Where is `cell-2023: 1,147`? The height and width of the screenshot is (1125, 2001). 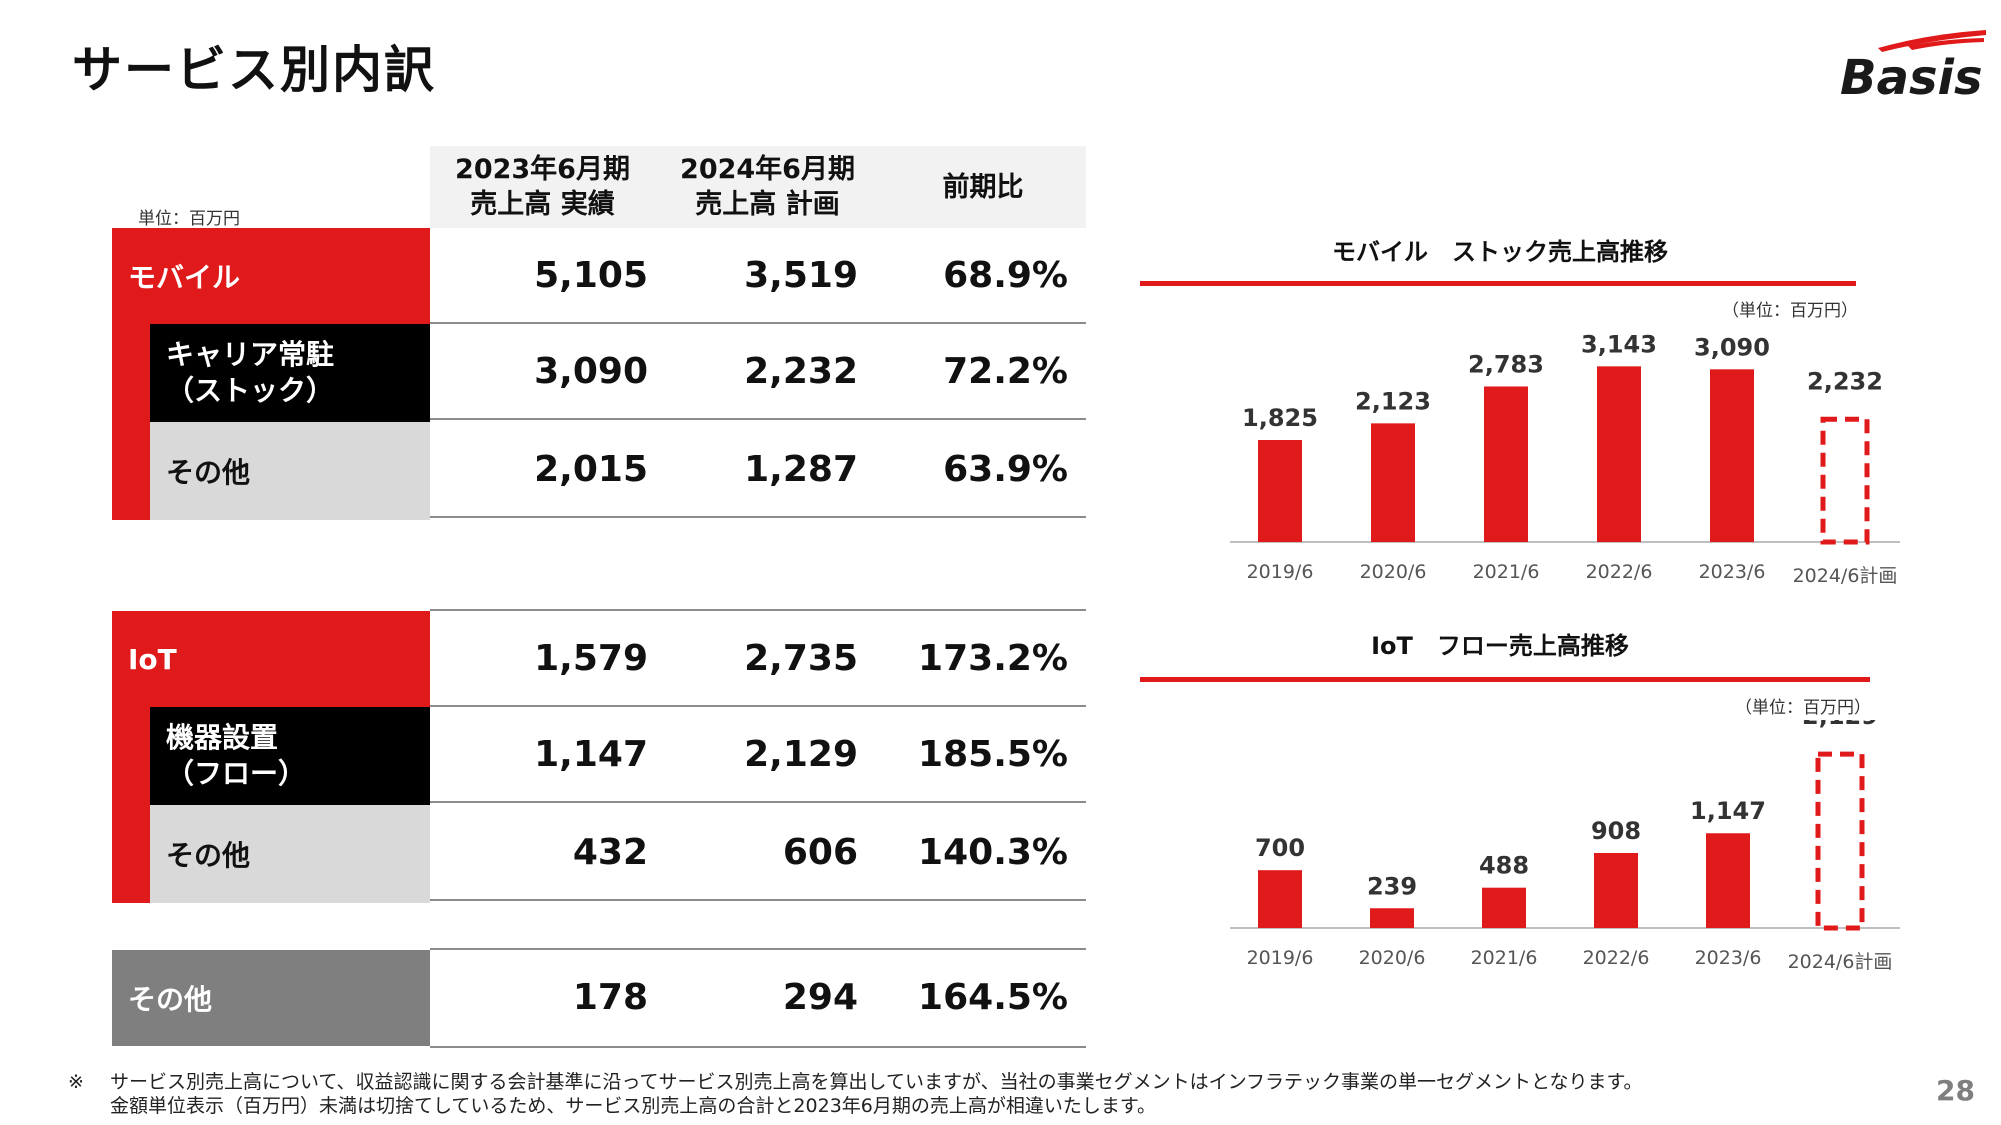 cell-2023: 1,147 is located at coordinates (591, 754).